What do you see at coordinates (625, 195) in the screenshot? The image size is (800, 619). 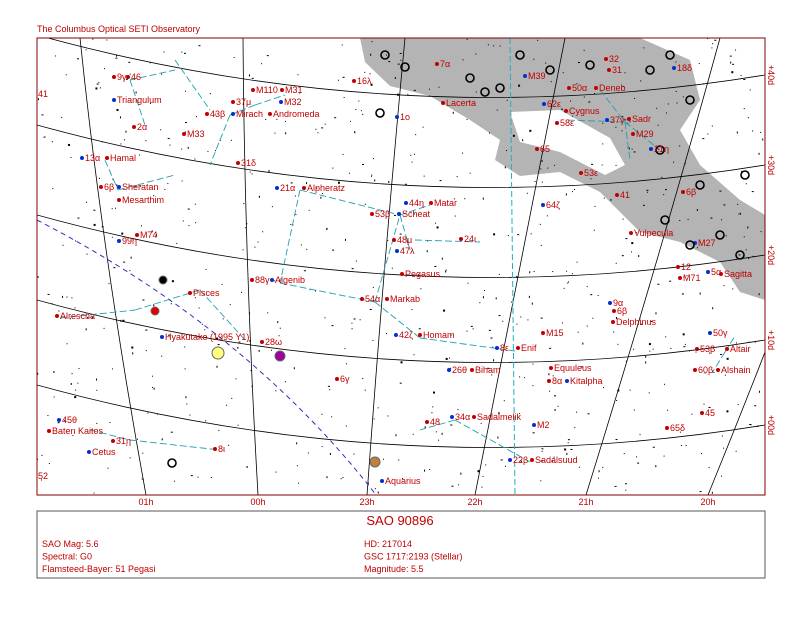 I see `star-label: 41` at bounding box center [625, 195].